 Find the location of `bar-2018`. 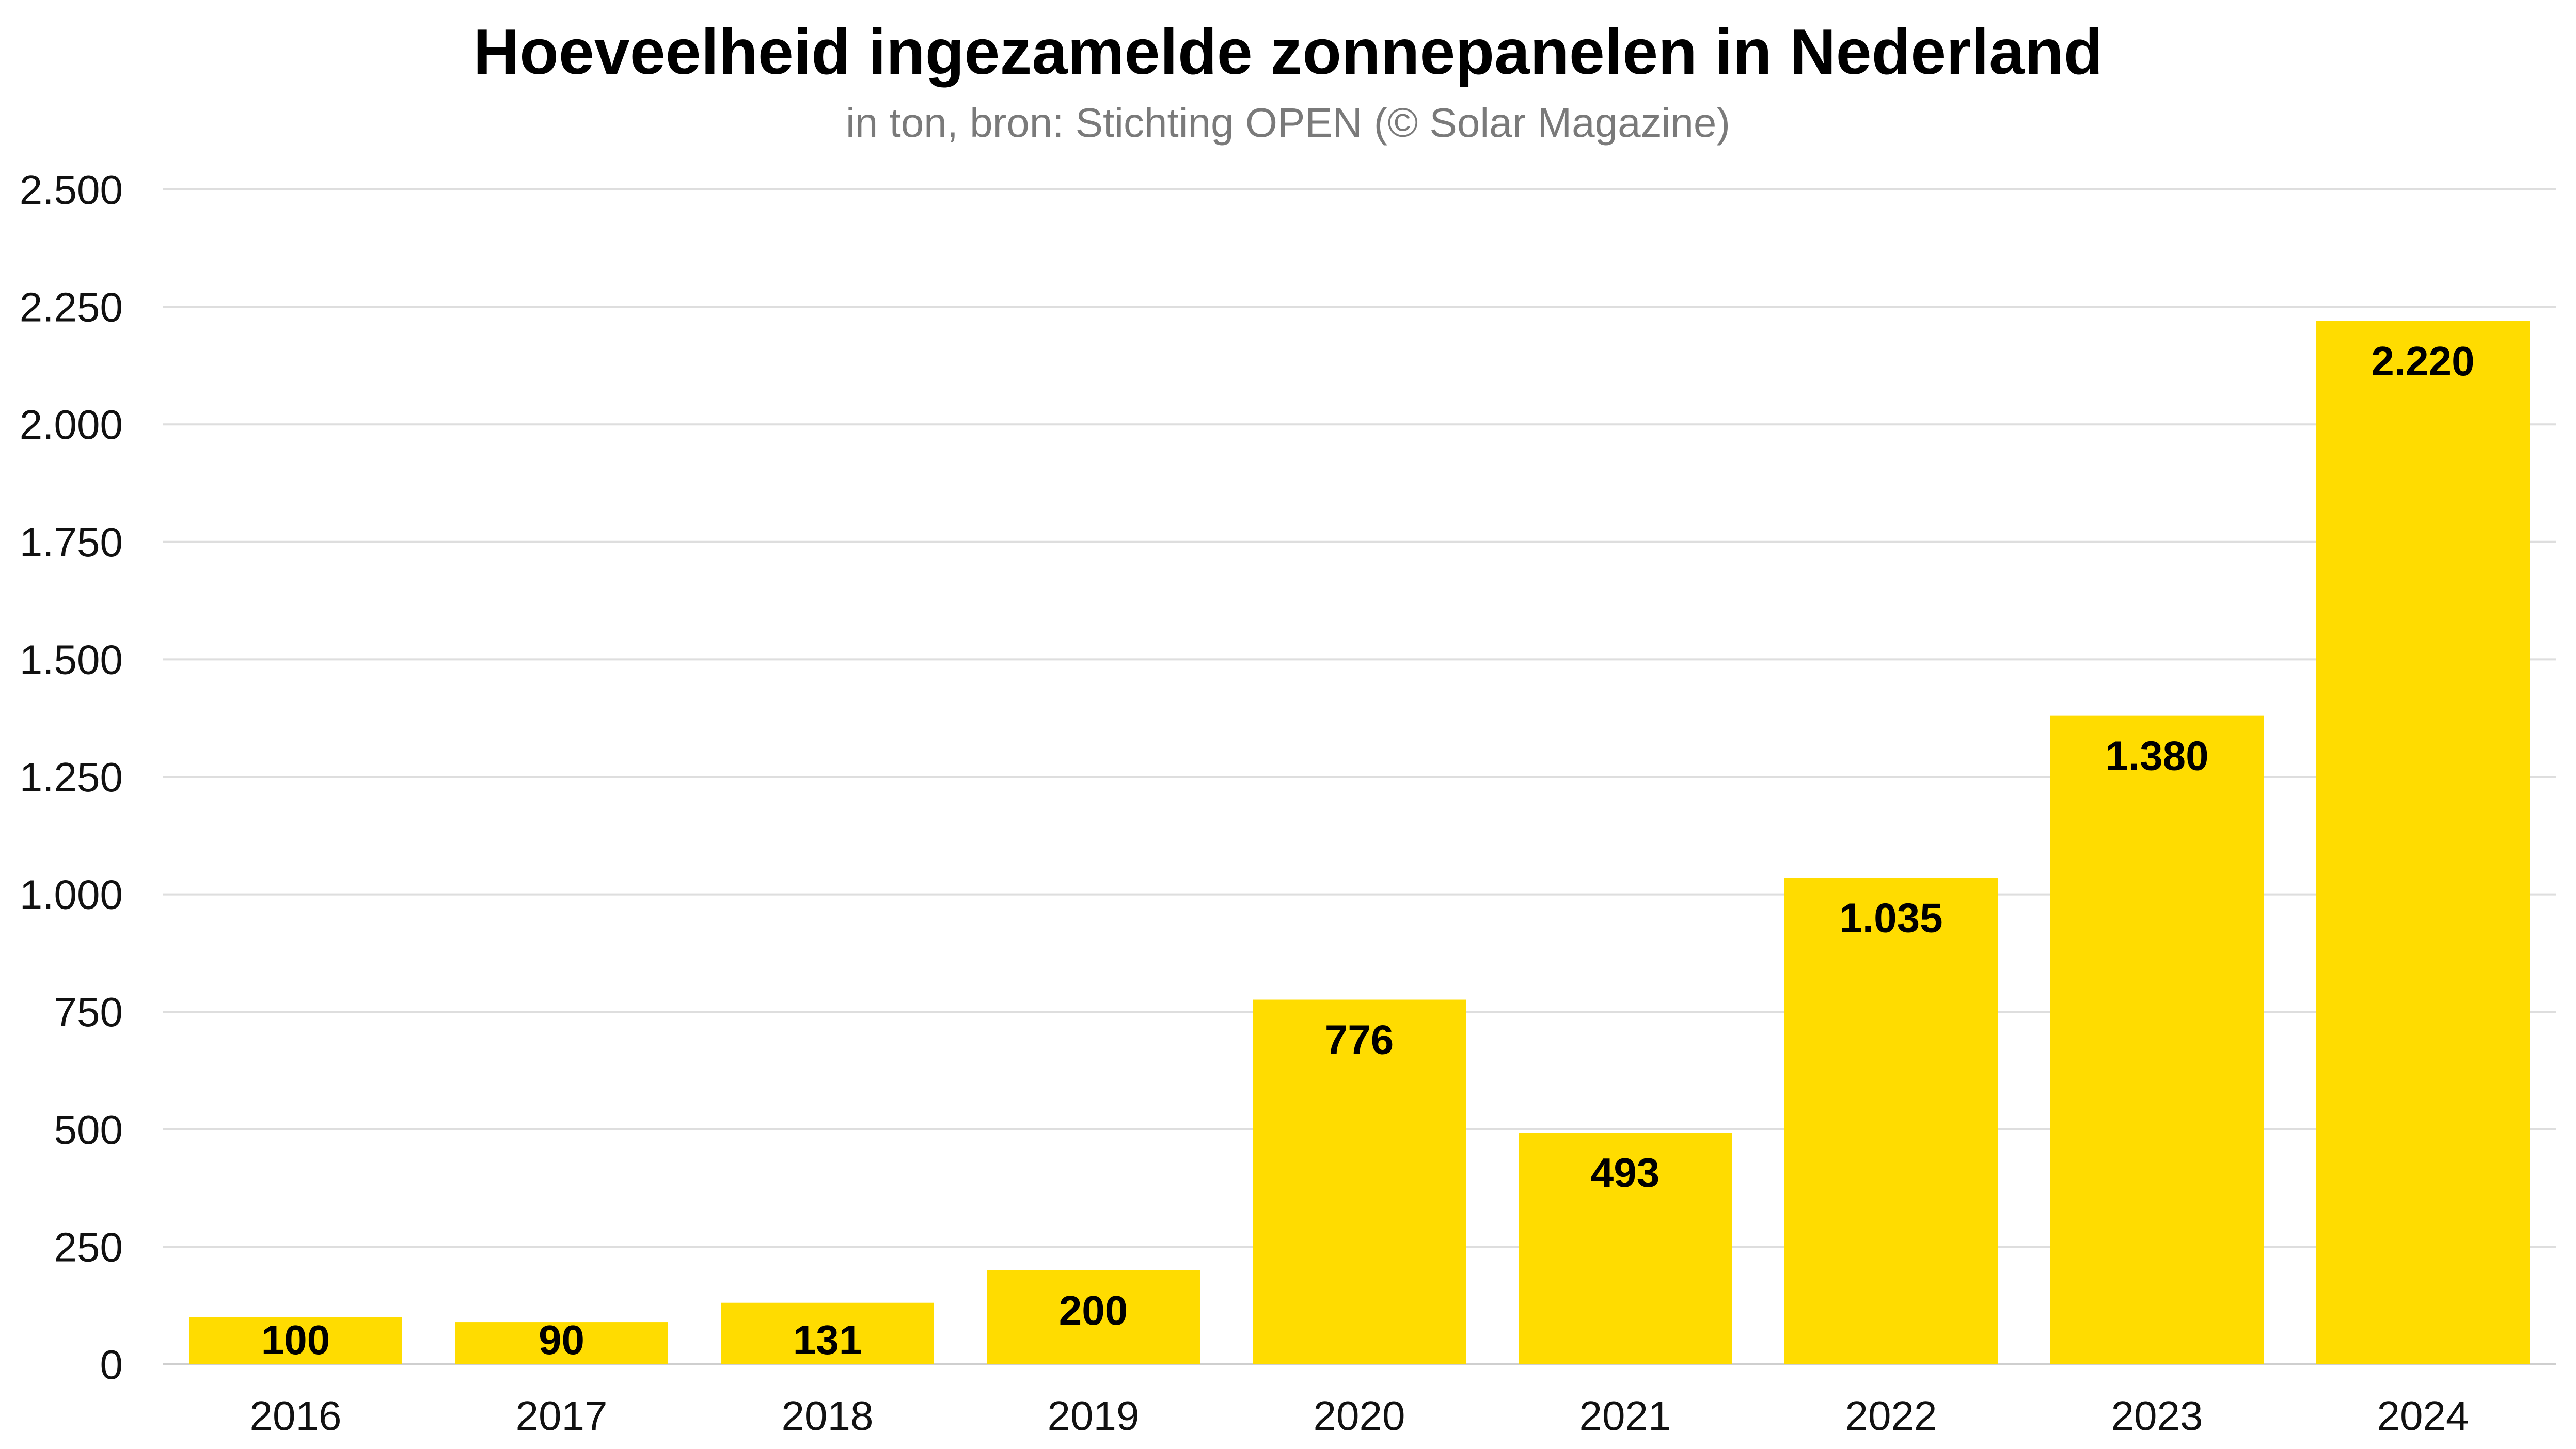

bar-2018 is located at coordinates (827, 1333).